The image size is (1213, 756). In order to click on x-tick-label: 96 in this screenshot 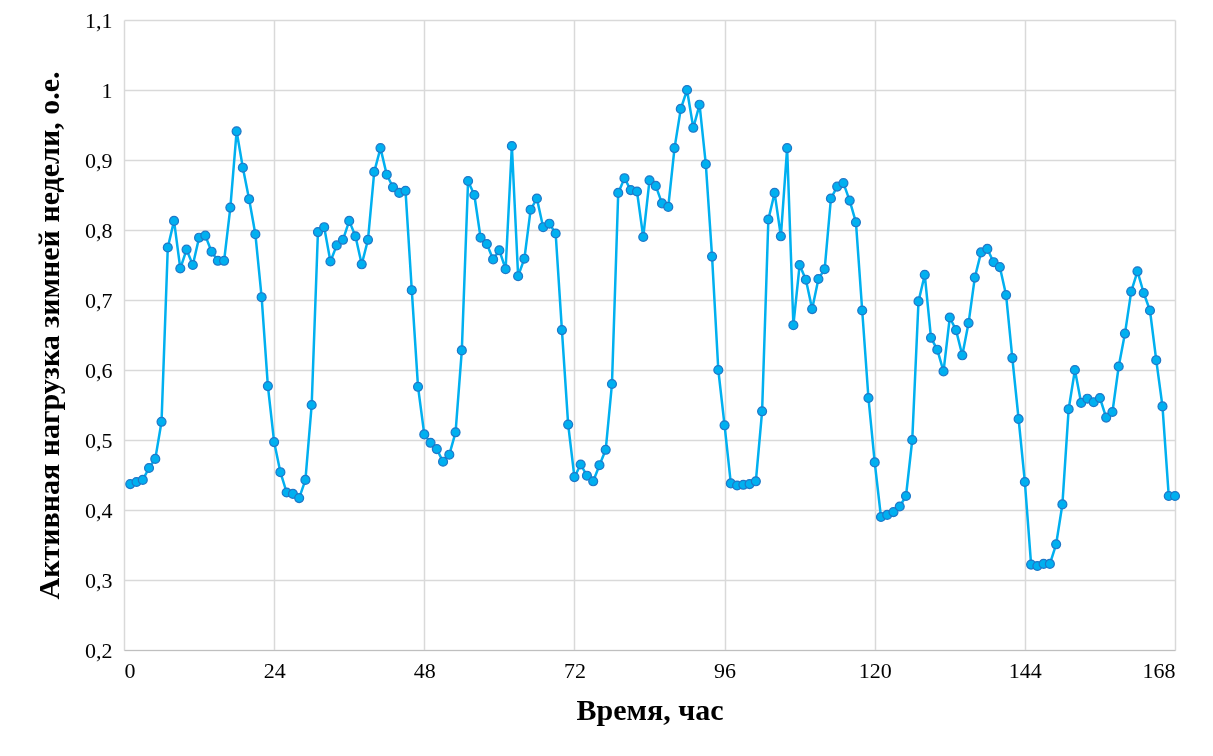, I will do `click(725, 670)`.